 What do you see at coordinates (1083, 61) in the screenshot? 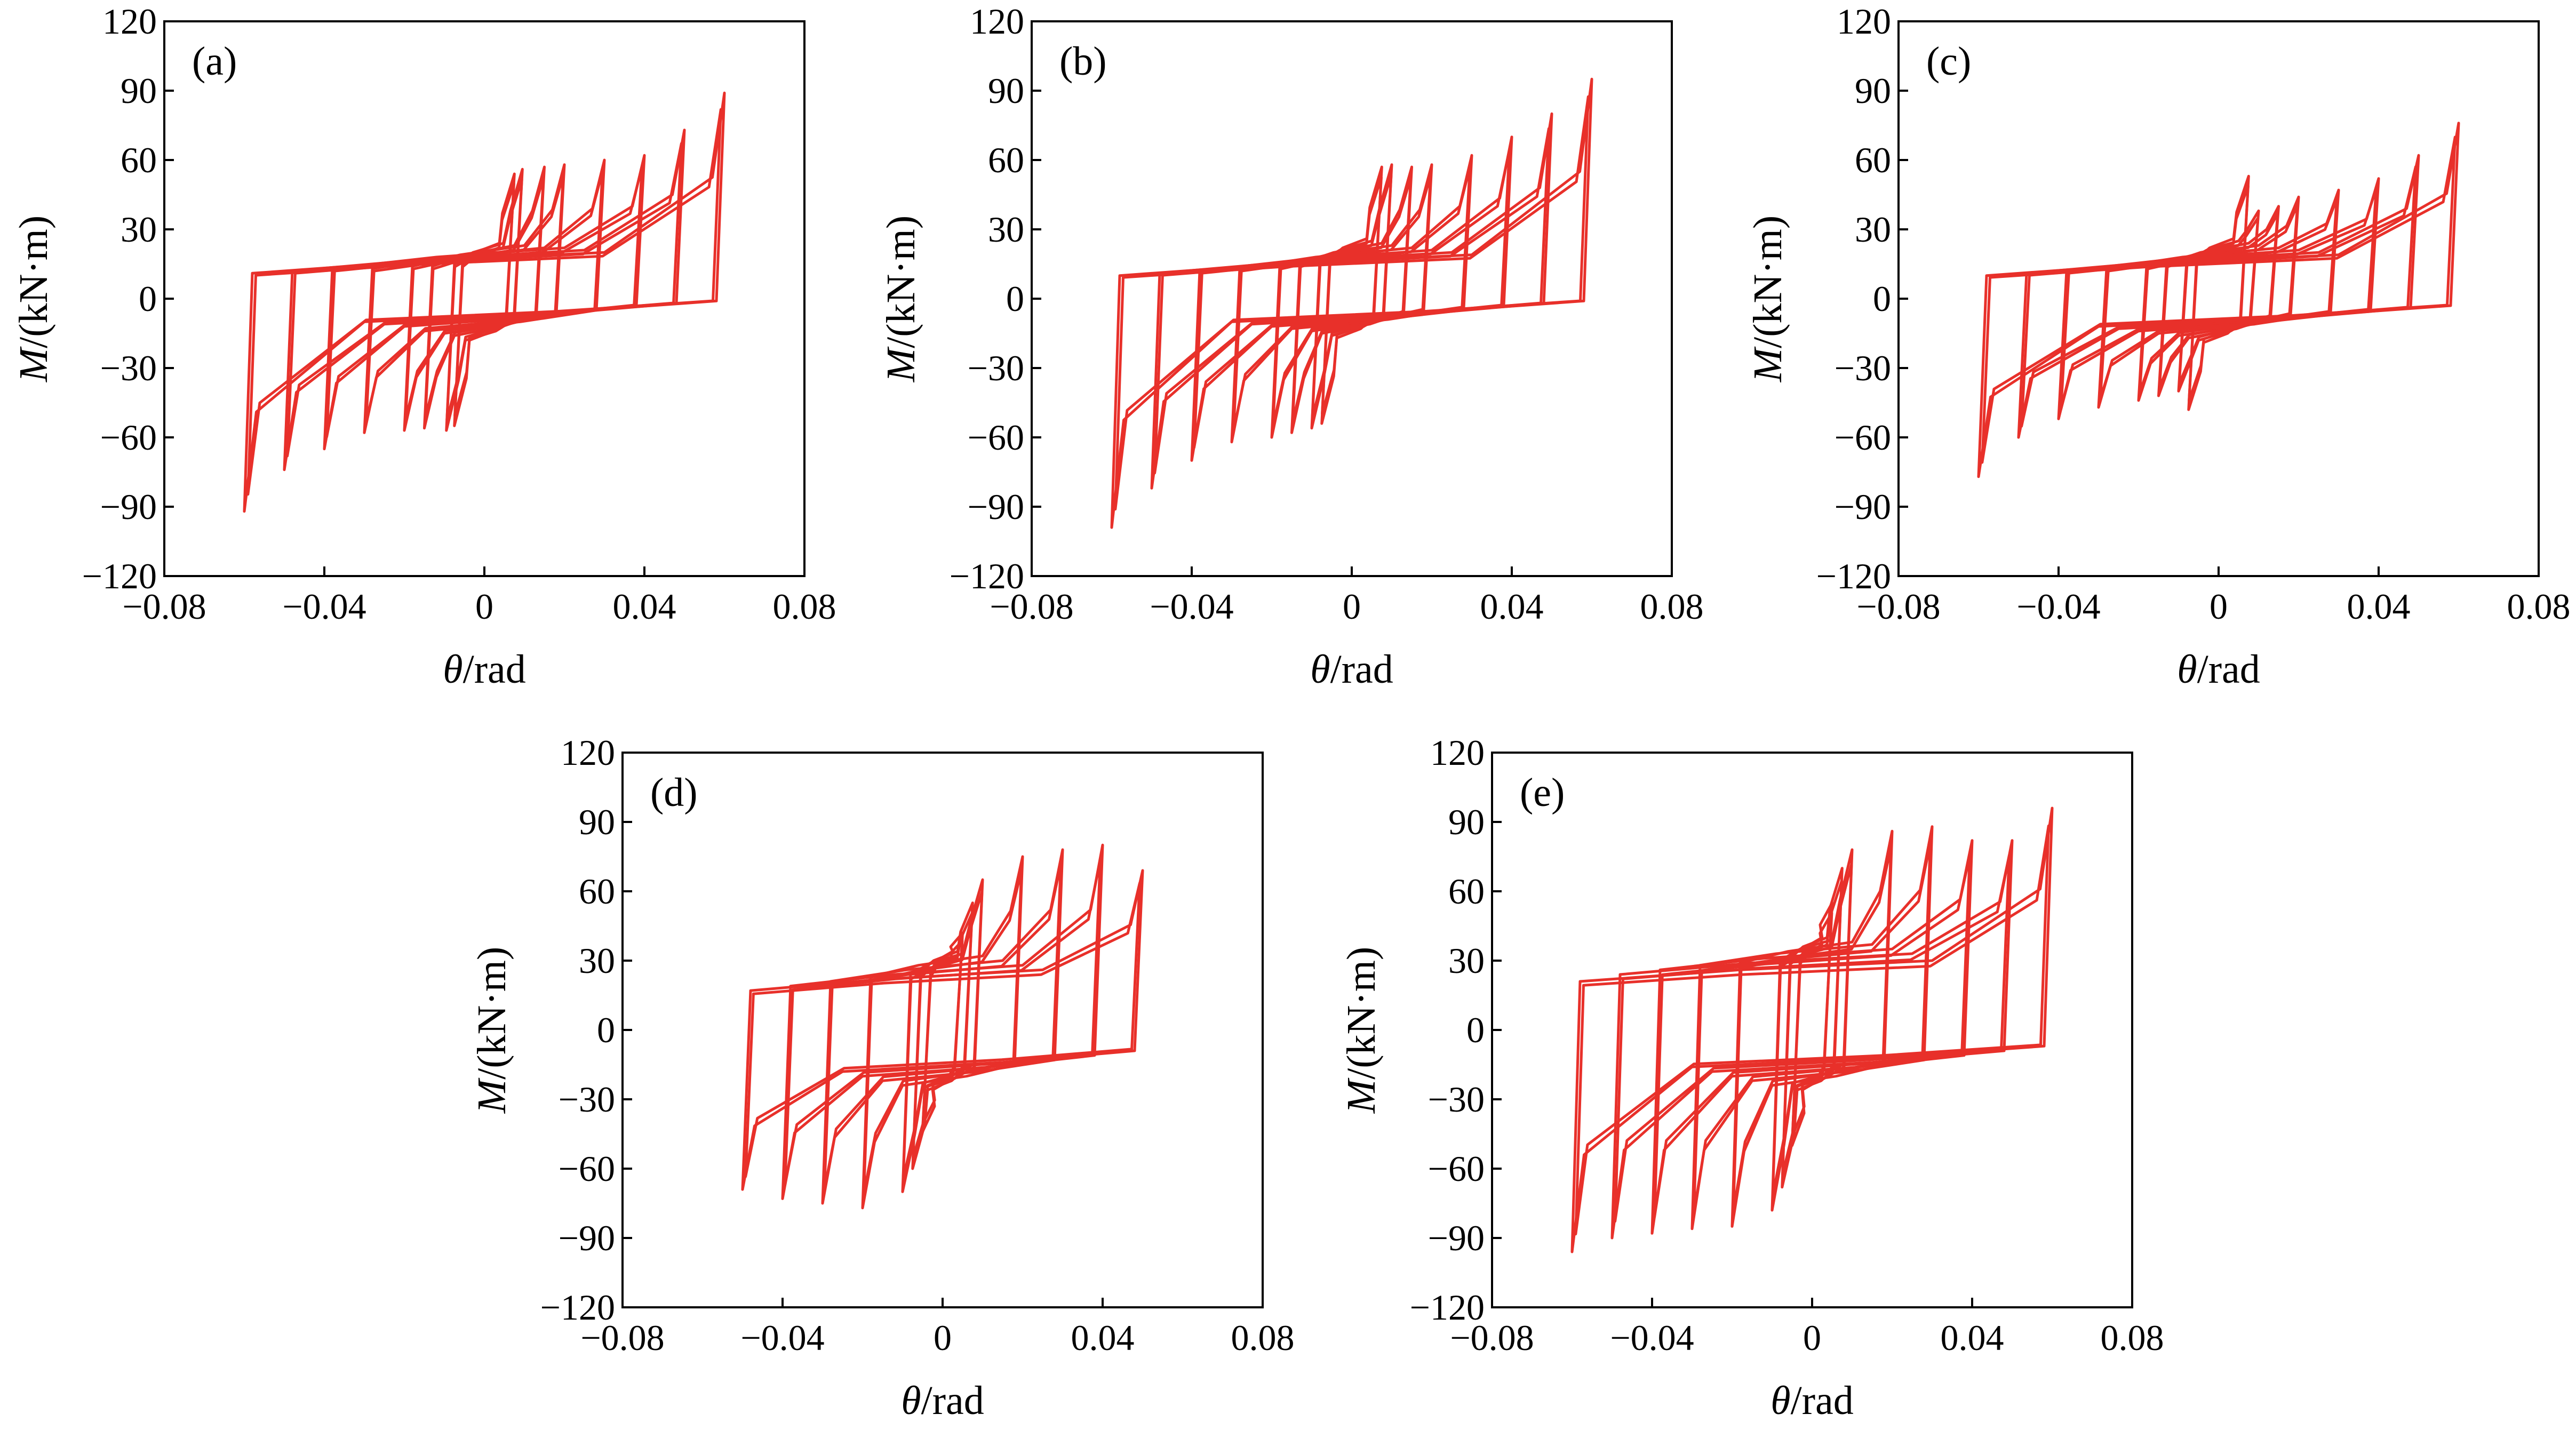
I see `panel-label: (b)` at bounding box center [1083, 61].